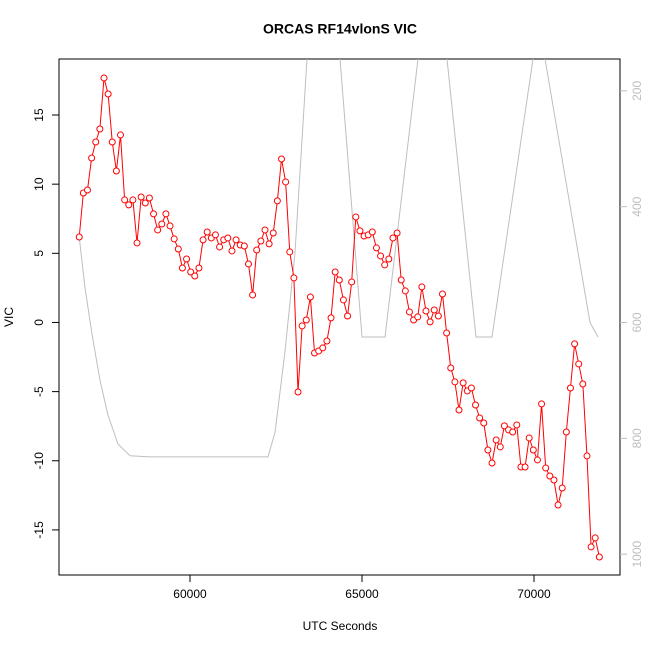  I want to click on y-tick-label: 15, so click(39, 115).